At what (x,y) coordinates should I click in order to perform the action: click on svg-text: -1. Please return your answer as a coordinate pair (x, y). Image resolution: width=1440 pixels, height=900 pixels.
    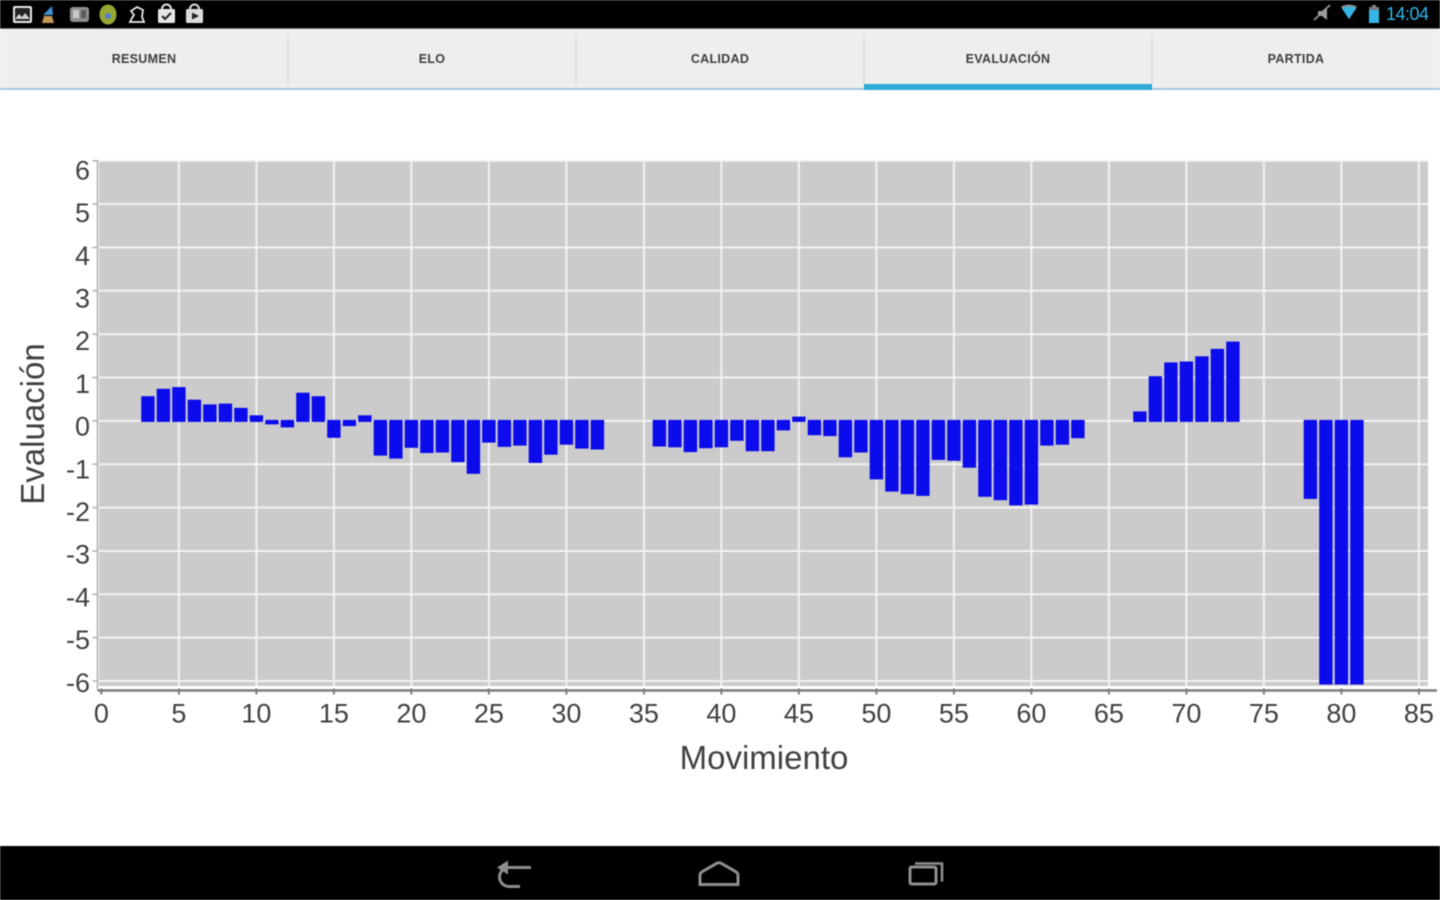
    Looking at the image, I should click on (78, 469).